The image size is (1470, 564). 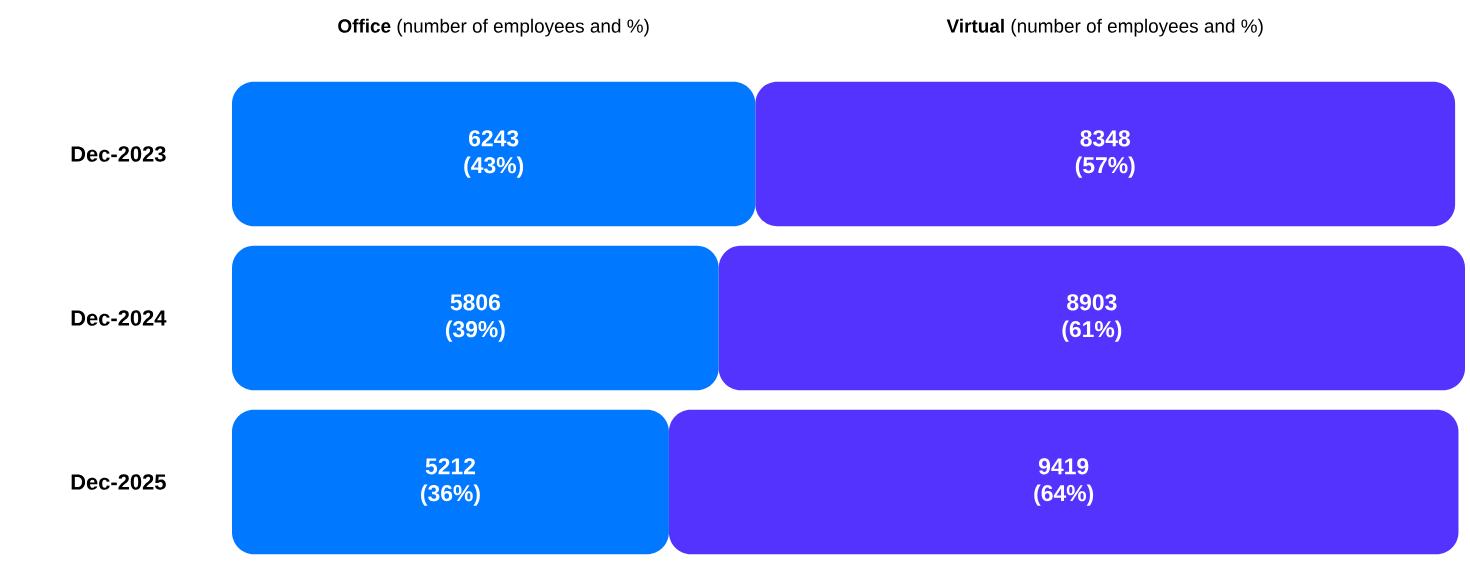 What do you see at coordinates (1064, 482) in the screenshot?
I see `data-label: 9419 (64%)` at bounding box center [1064, 482].